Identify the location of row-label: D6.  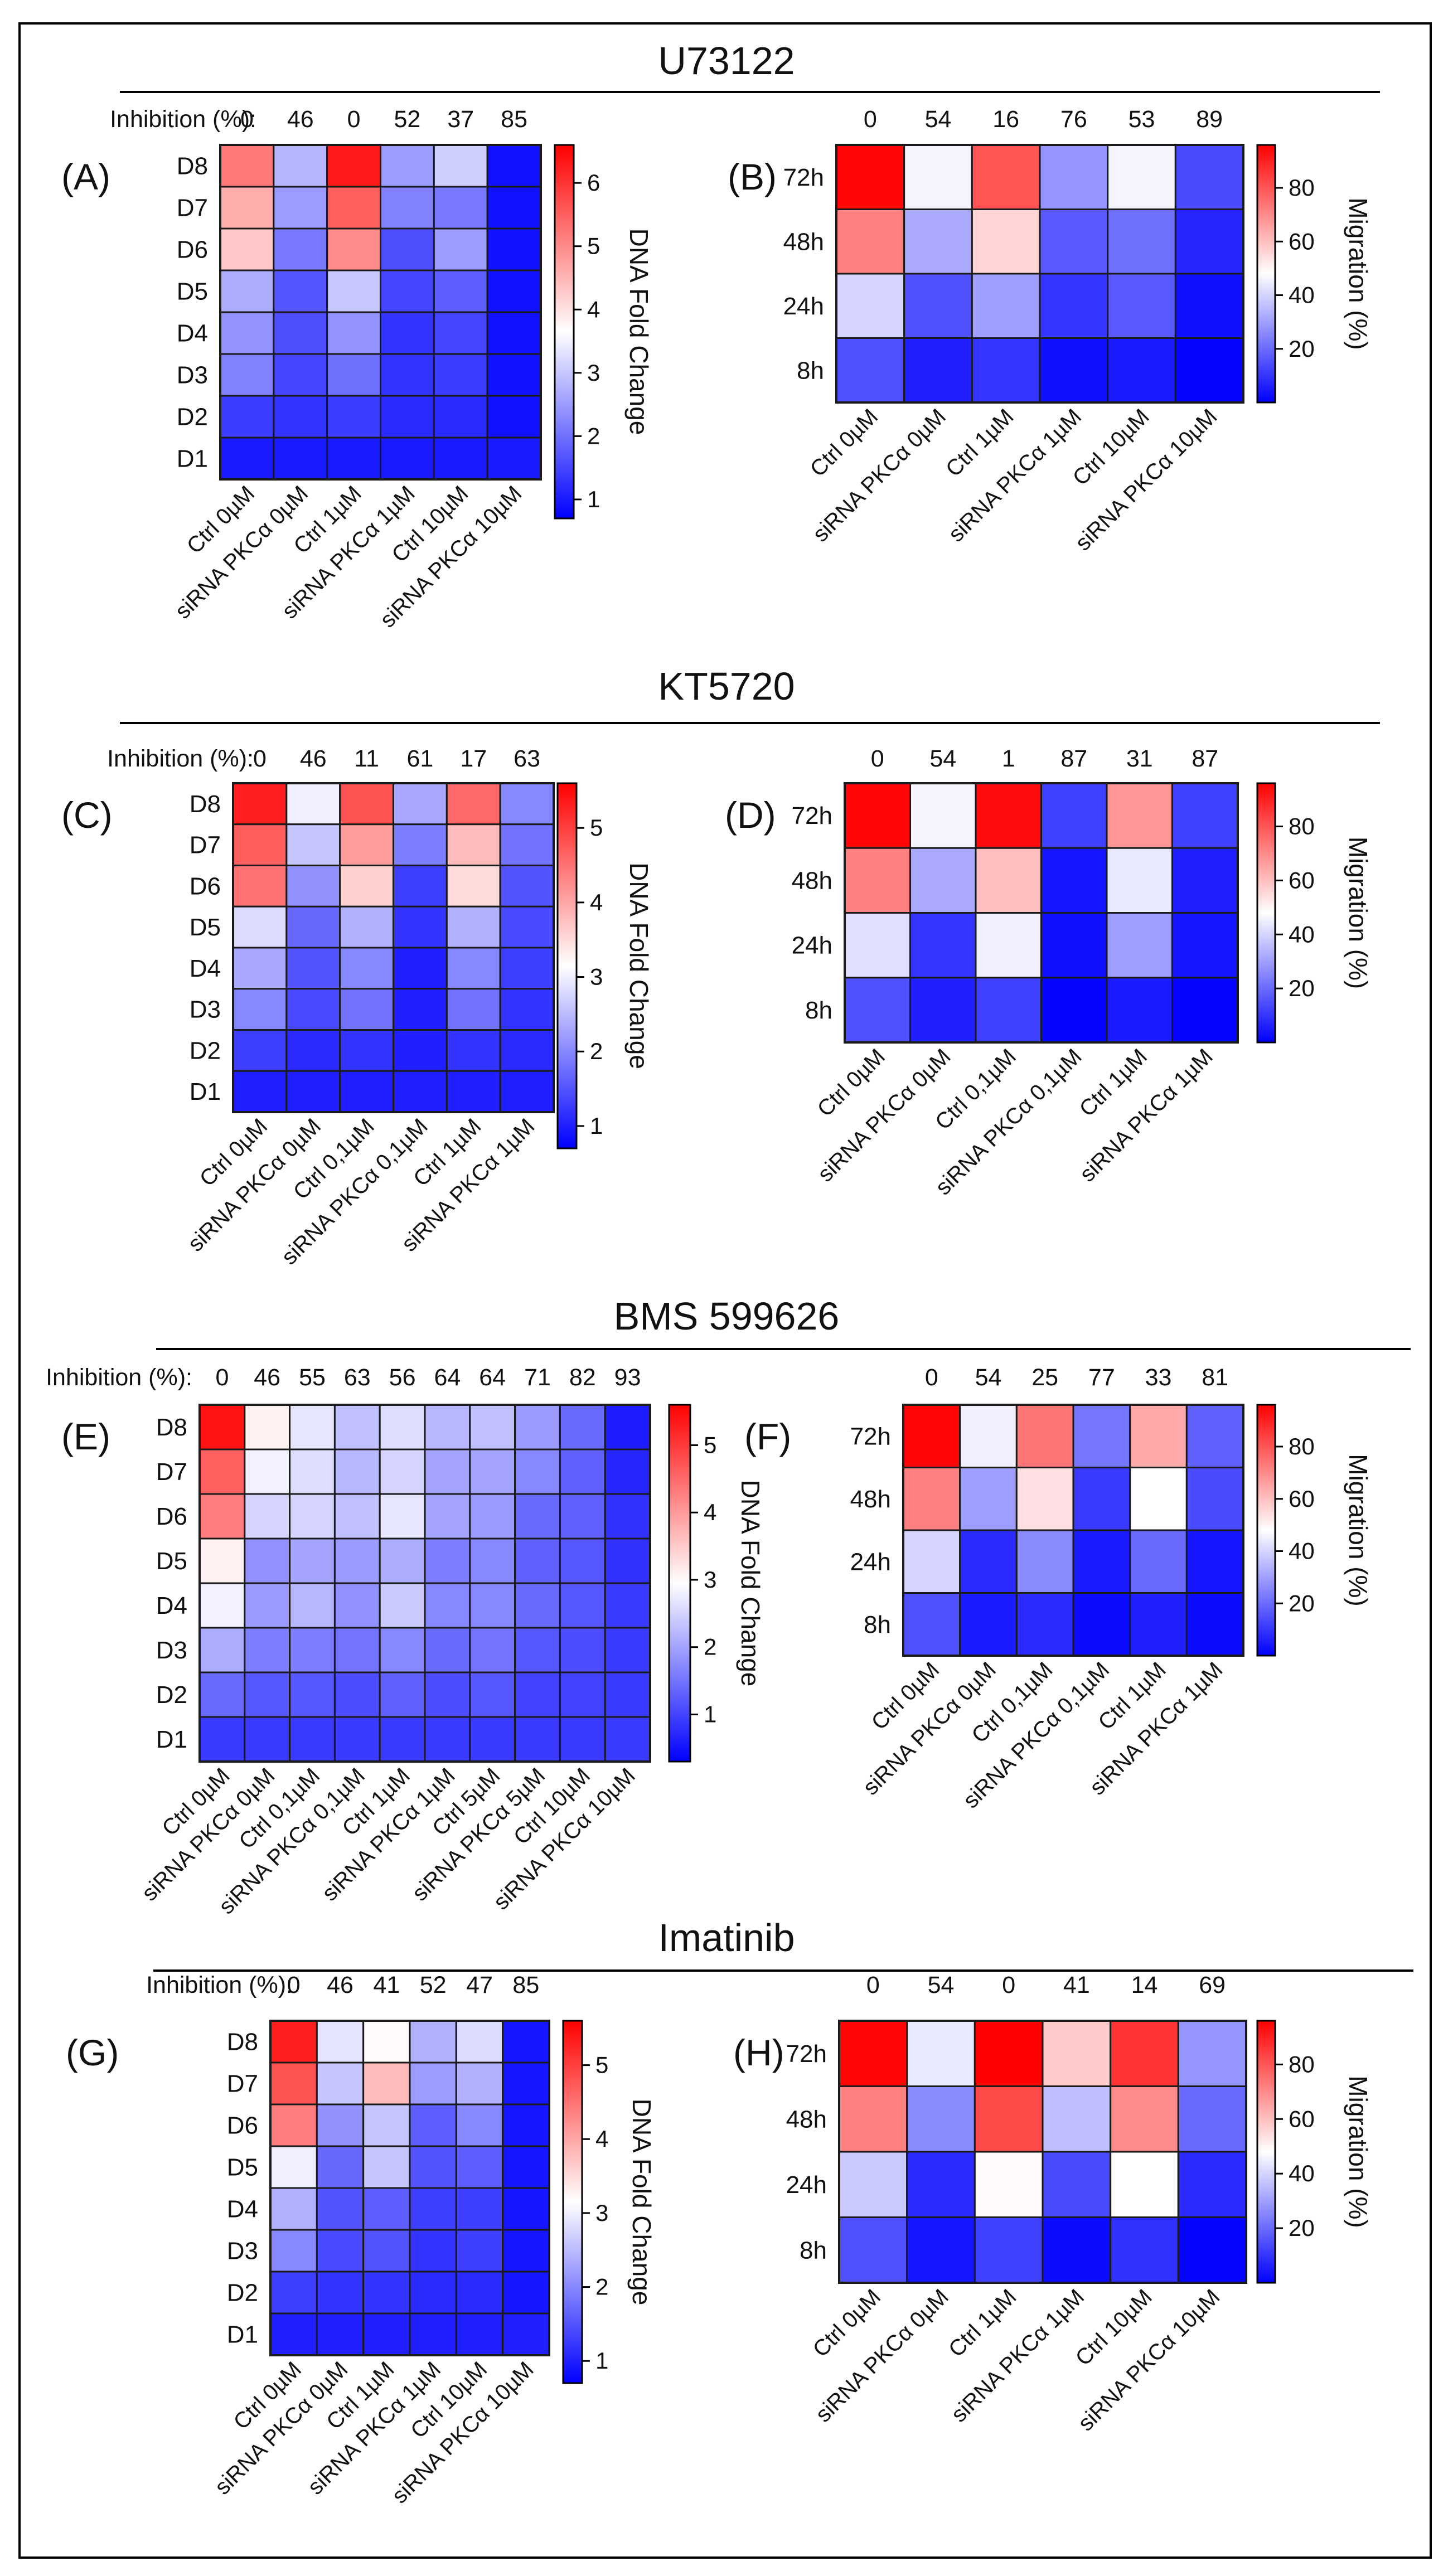
(192, 250).